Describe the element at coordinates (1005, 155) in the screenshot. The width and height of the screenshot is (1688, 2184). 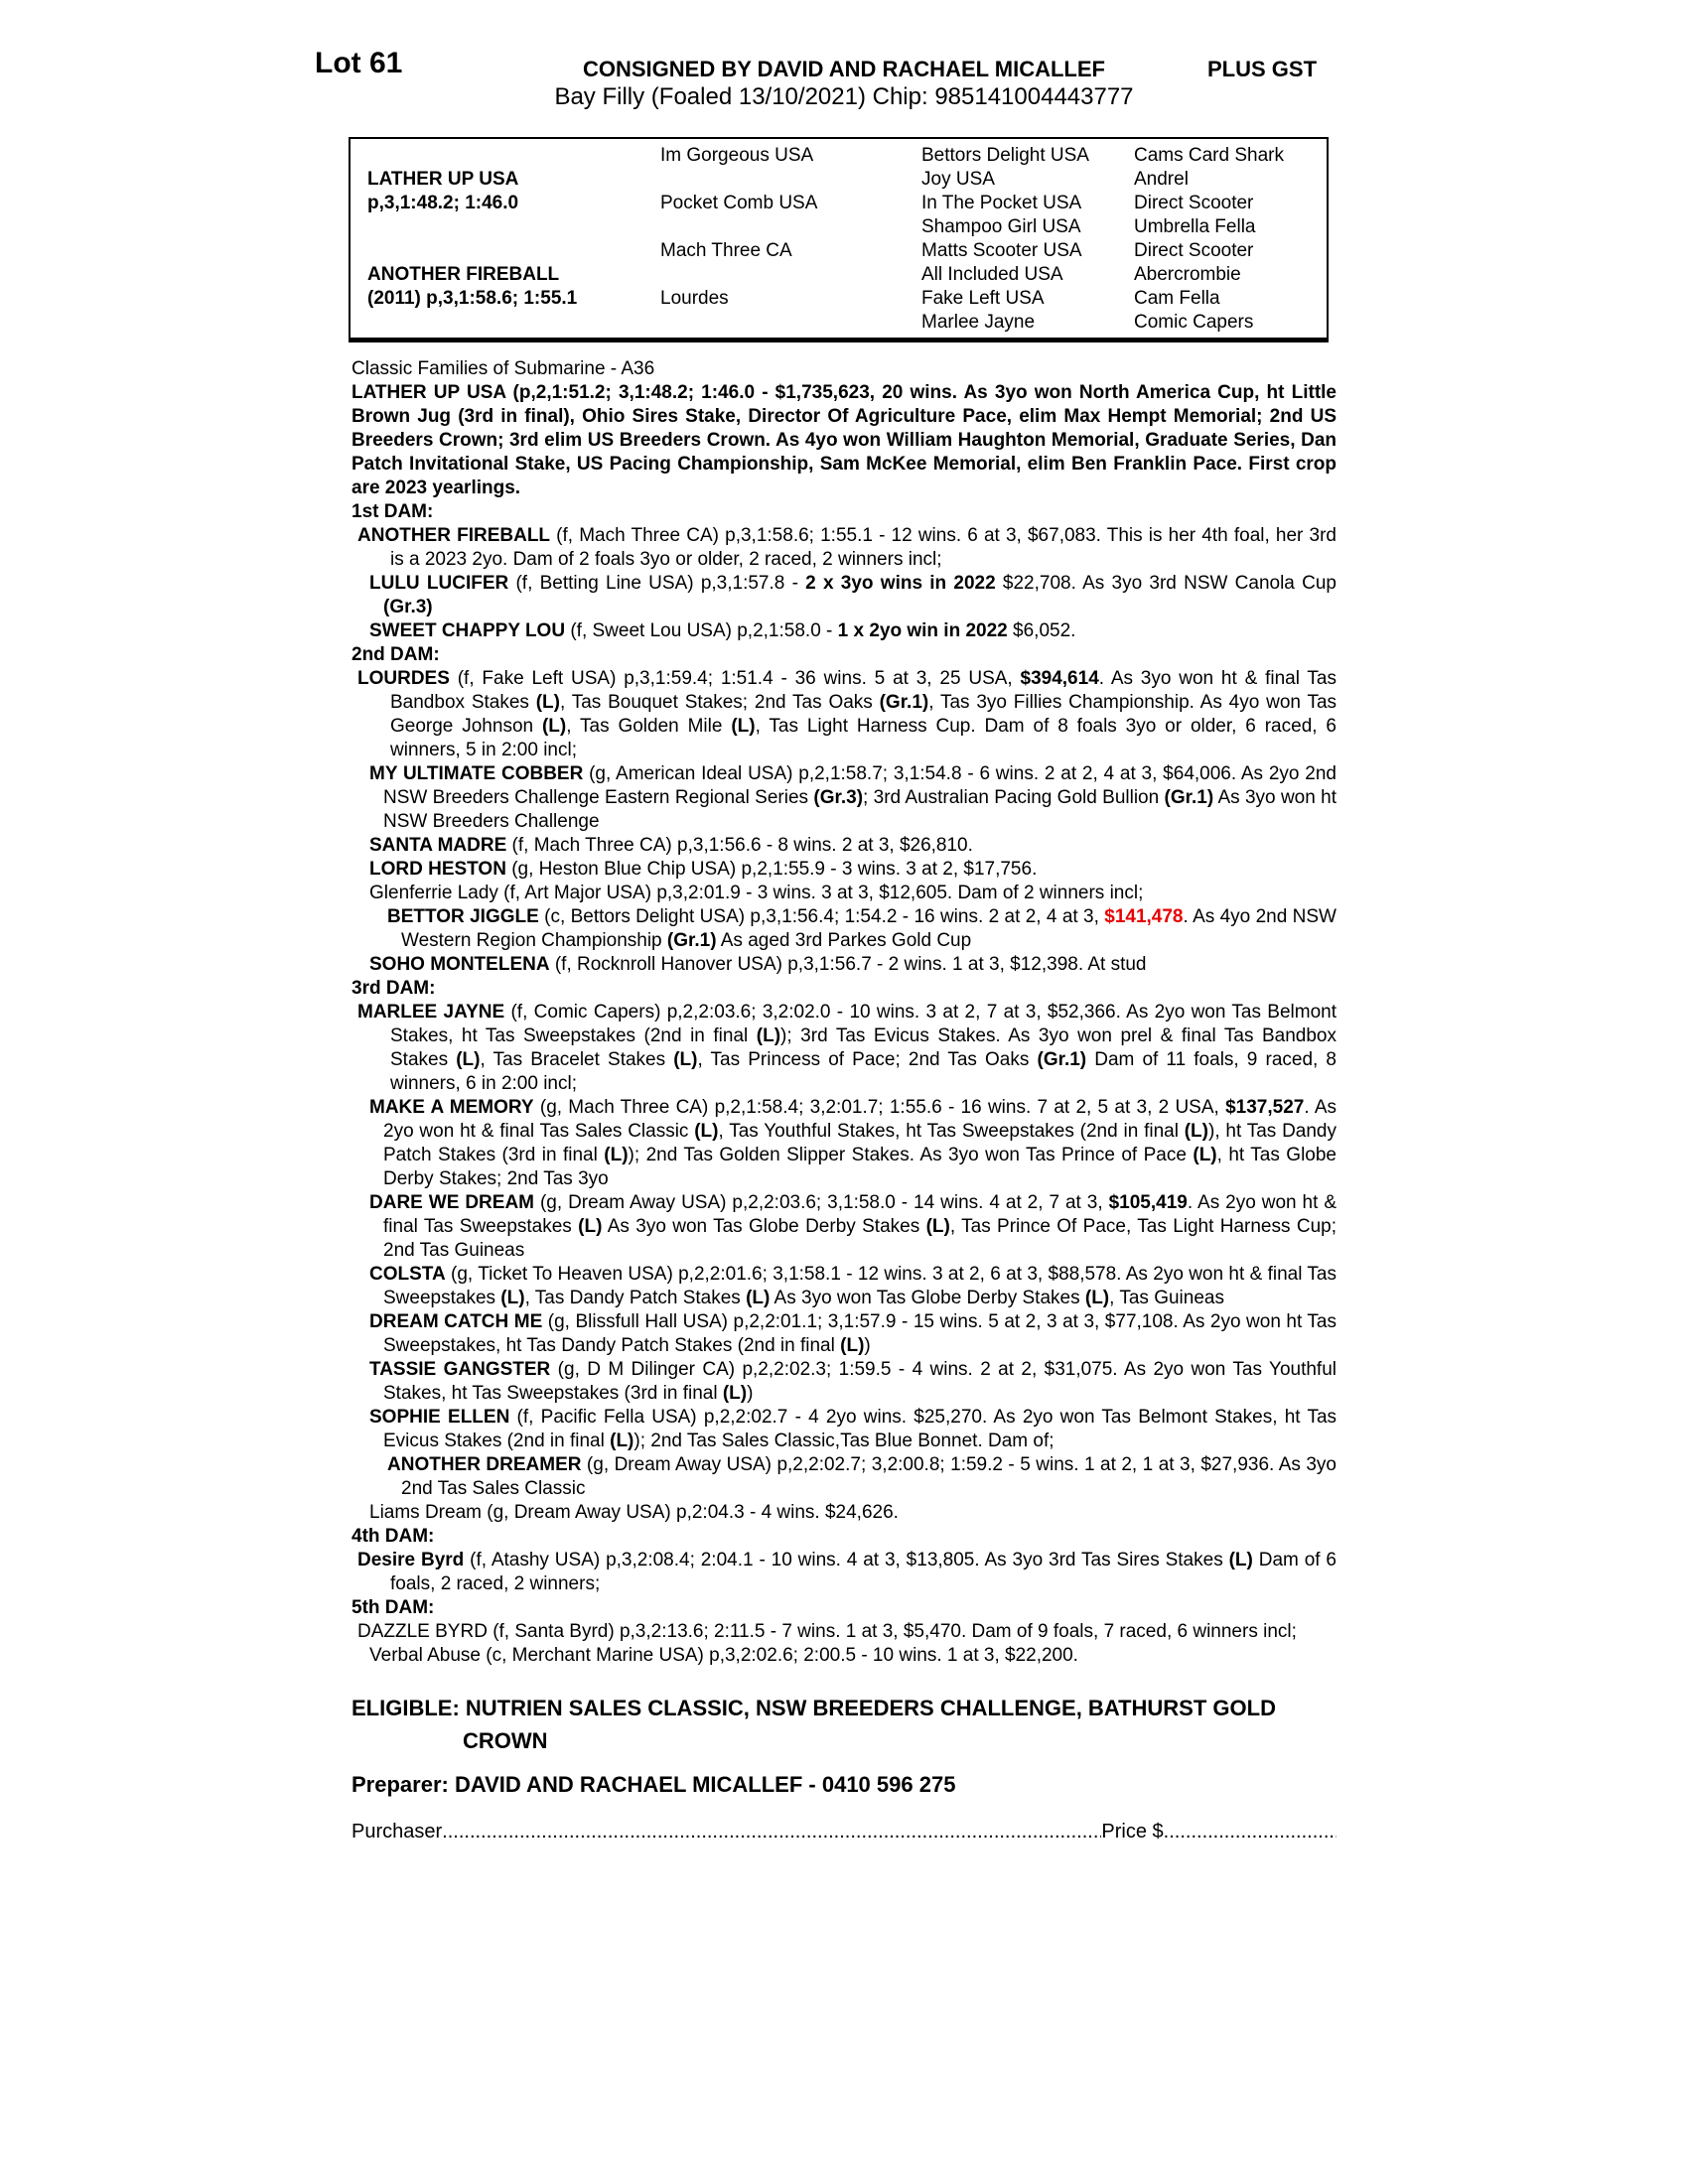
I see `pedigree-cell: Bettors Delight USA` at that location.